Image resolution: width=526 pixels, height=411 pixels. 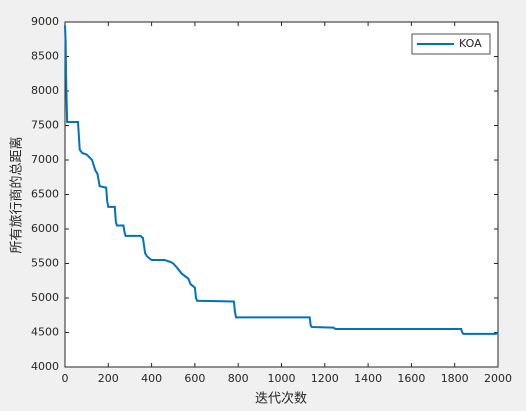 What do you see at coordinates (325, 378) in the screenshot?
I see `x-tick-label: 1200` at bounding box center [325, 378].